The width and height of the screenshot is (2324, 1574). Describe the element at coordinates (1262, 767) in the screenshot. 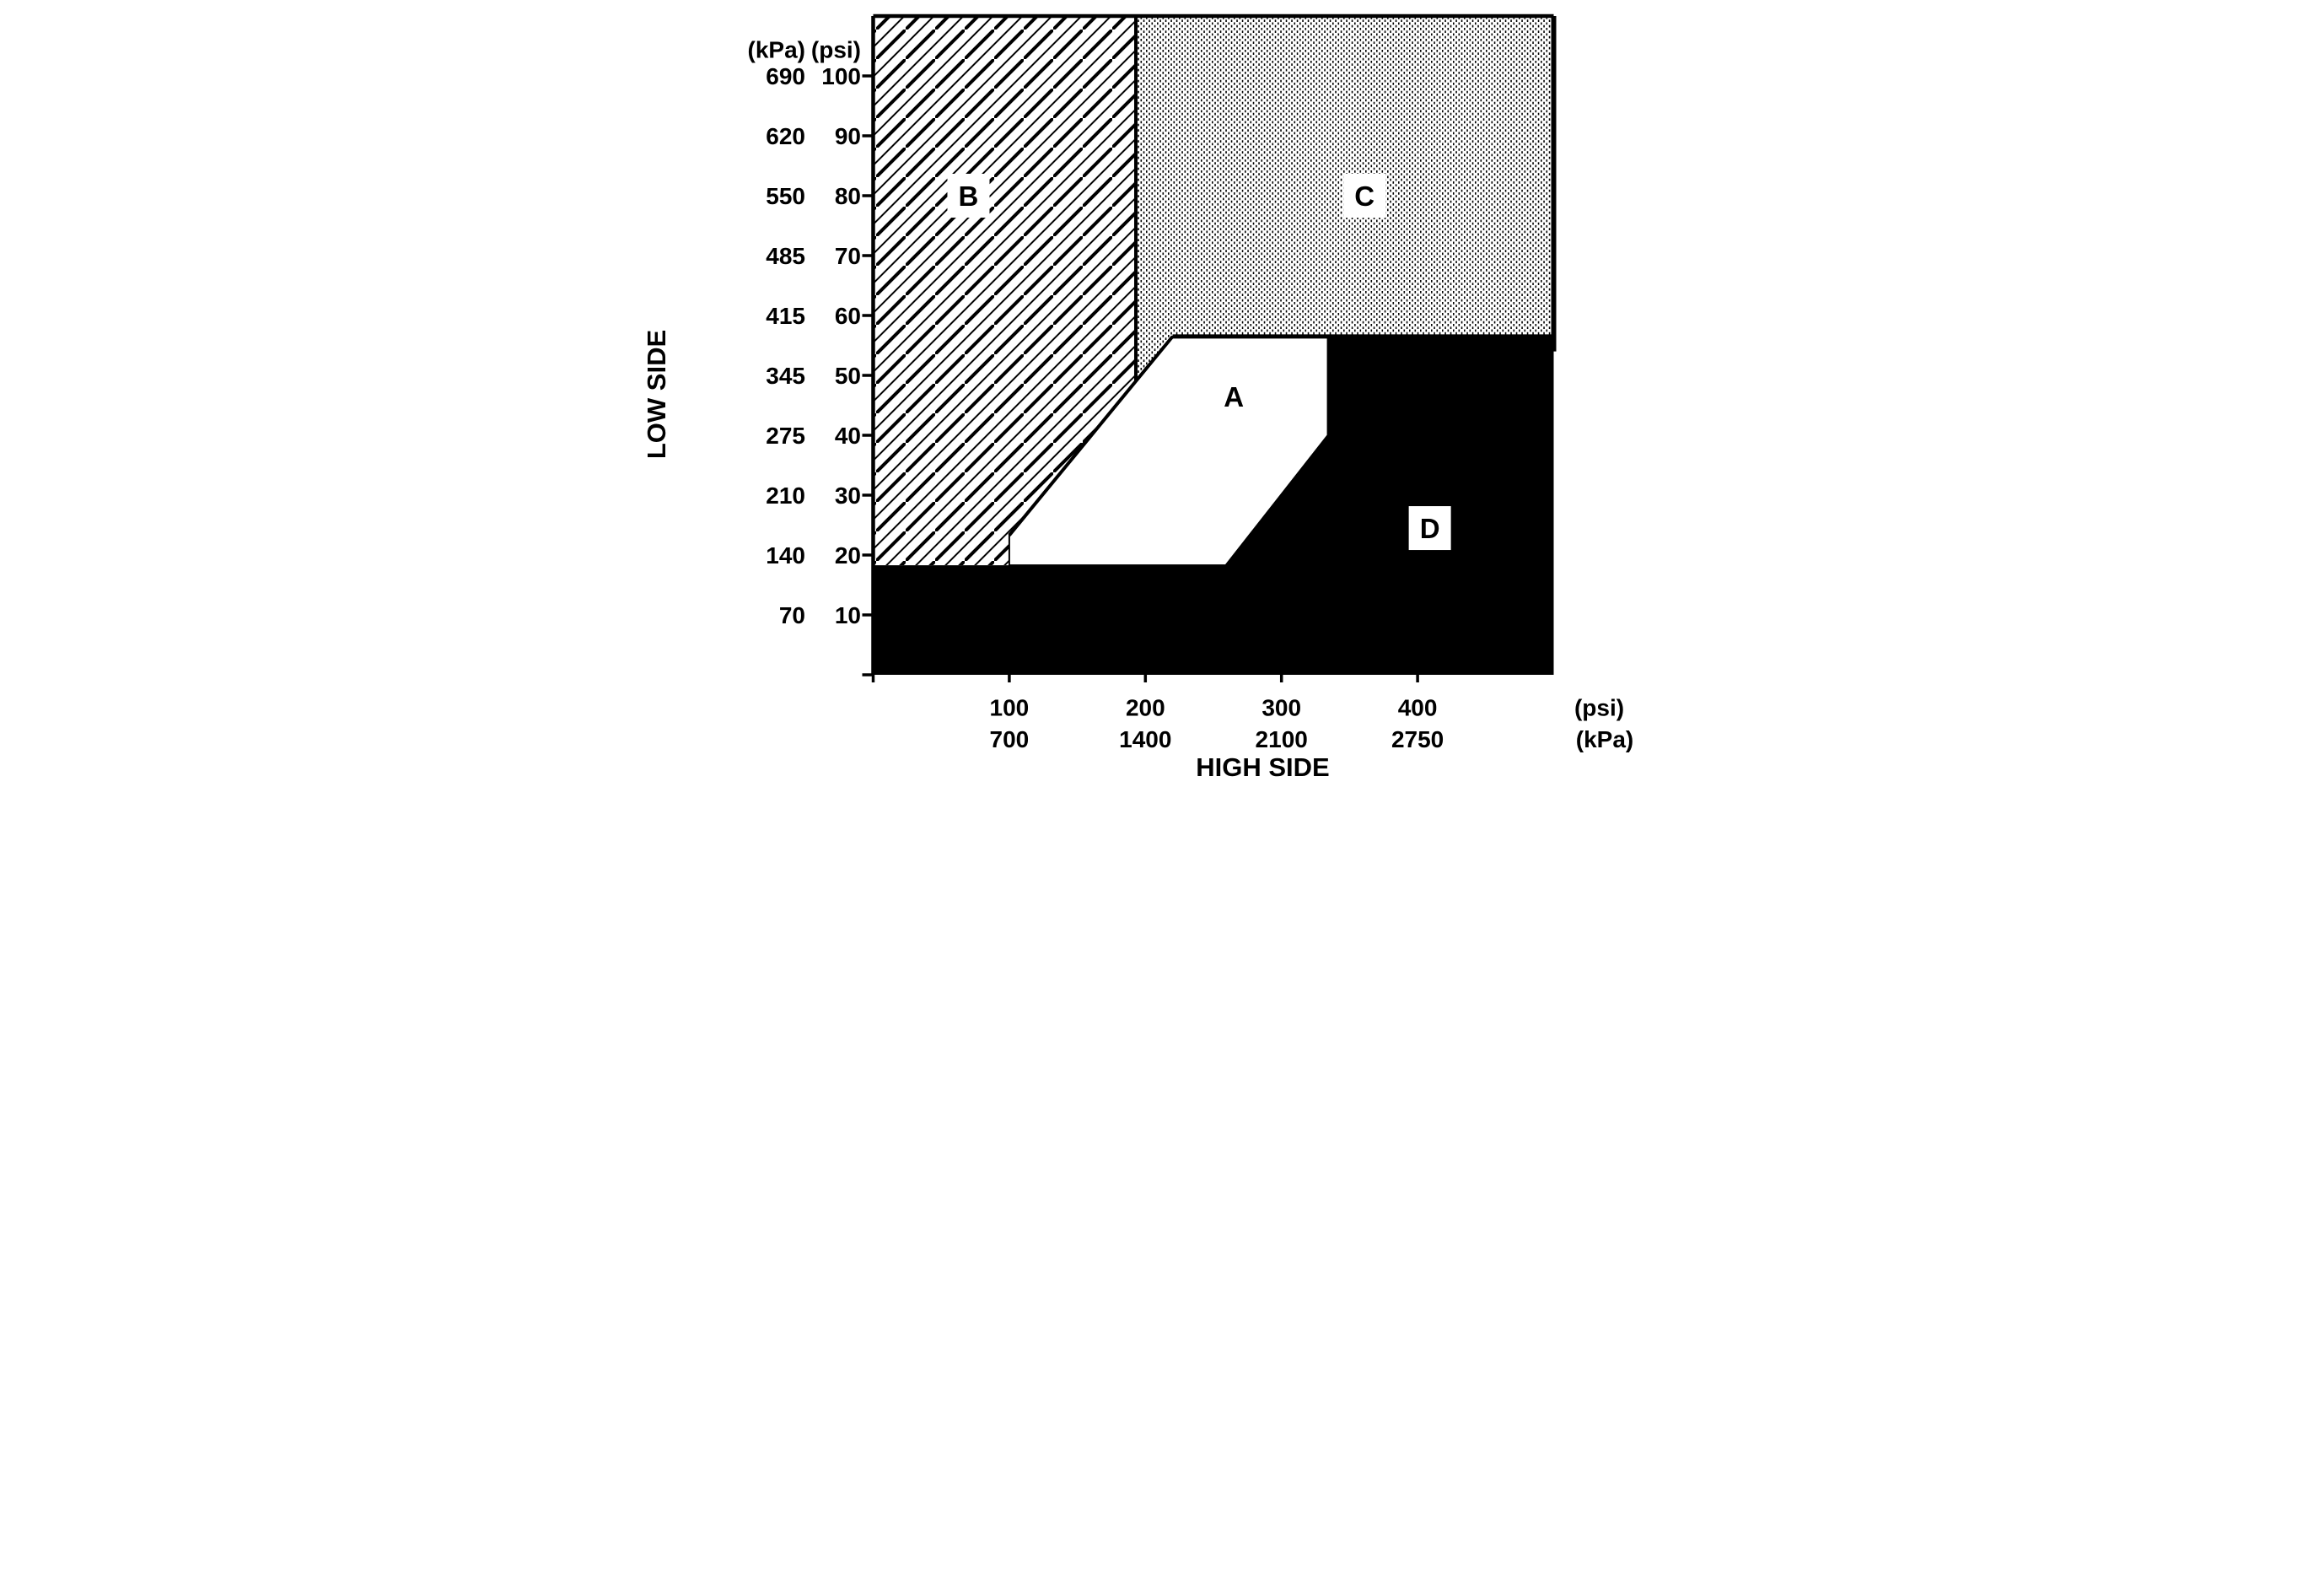

I see `x-axis-title: HIGH SIDE` at that location.